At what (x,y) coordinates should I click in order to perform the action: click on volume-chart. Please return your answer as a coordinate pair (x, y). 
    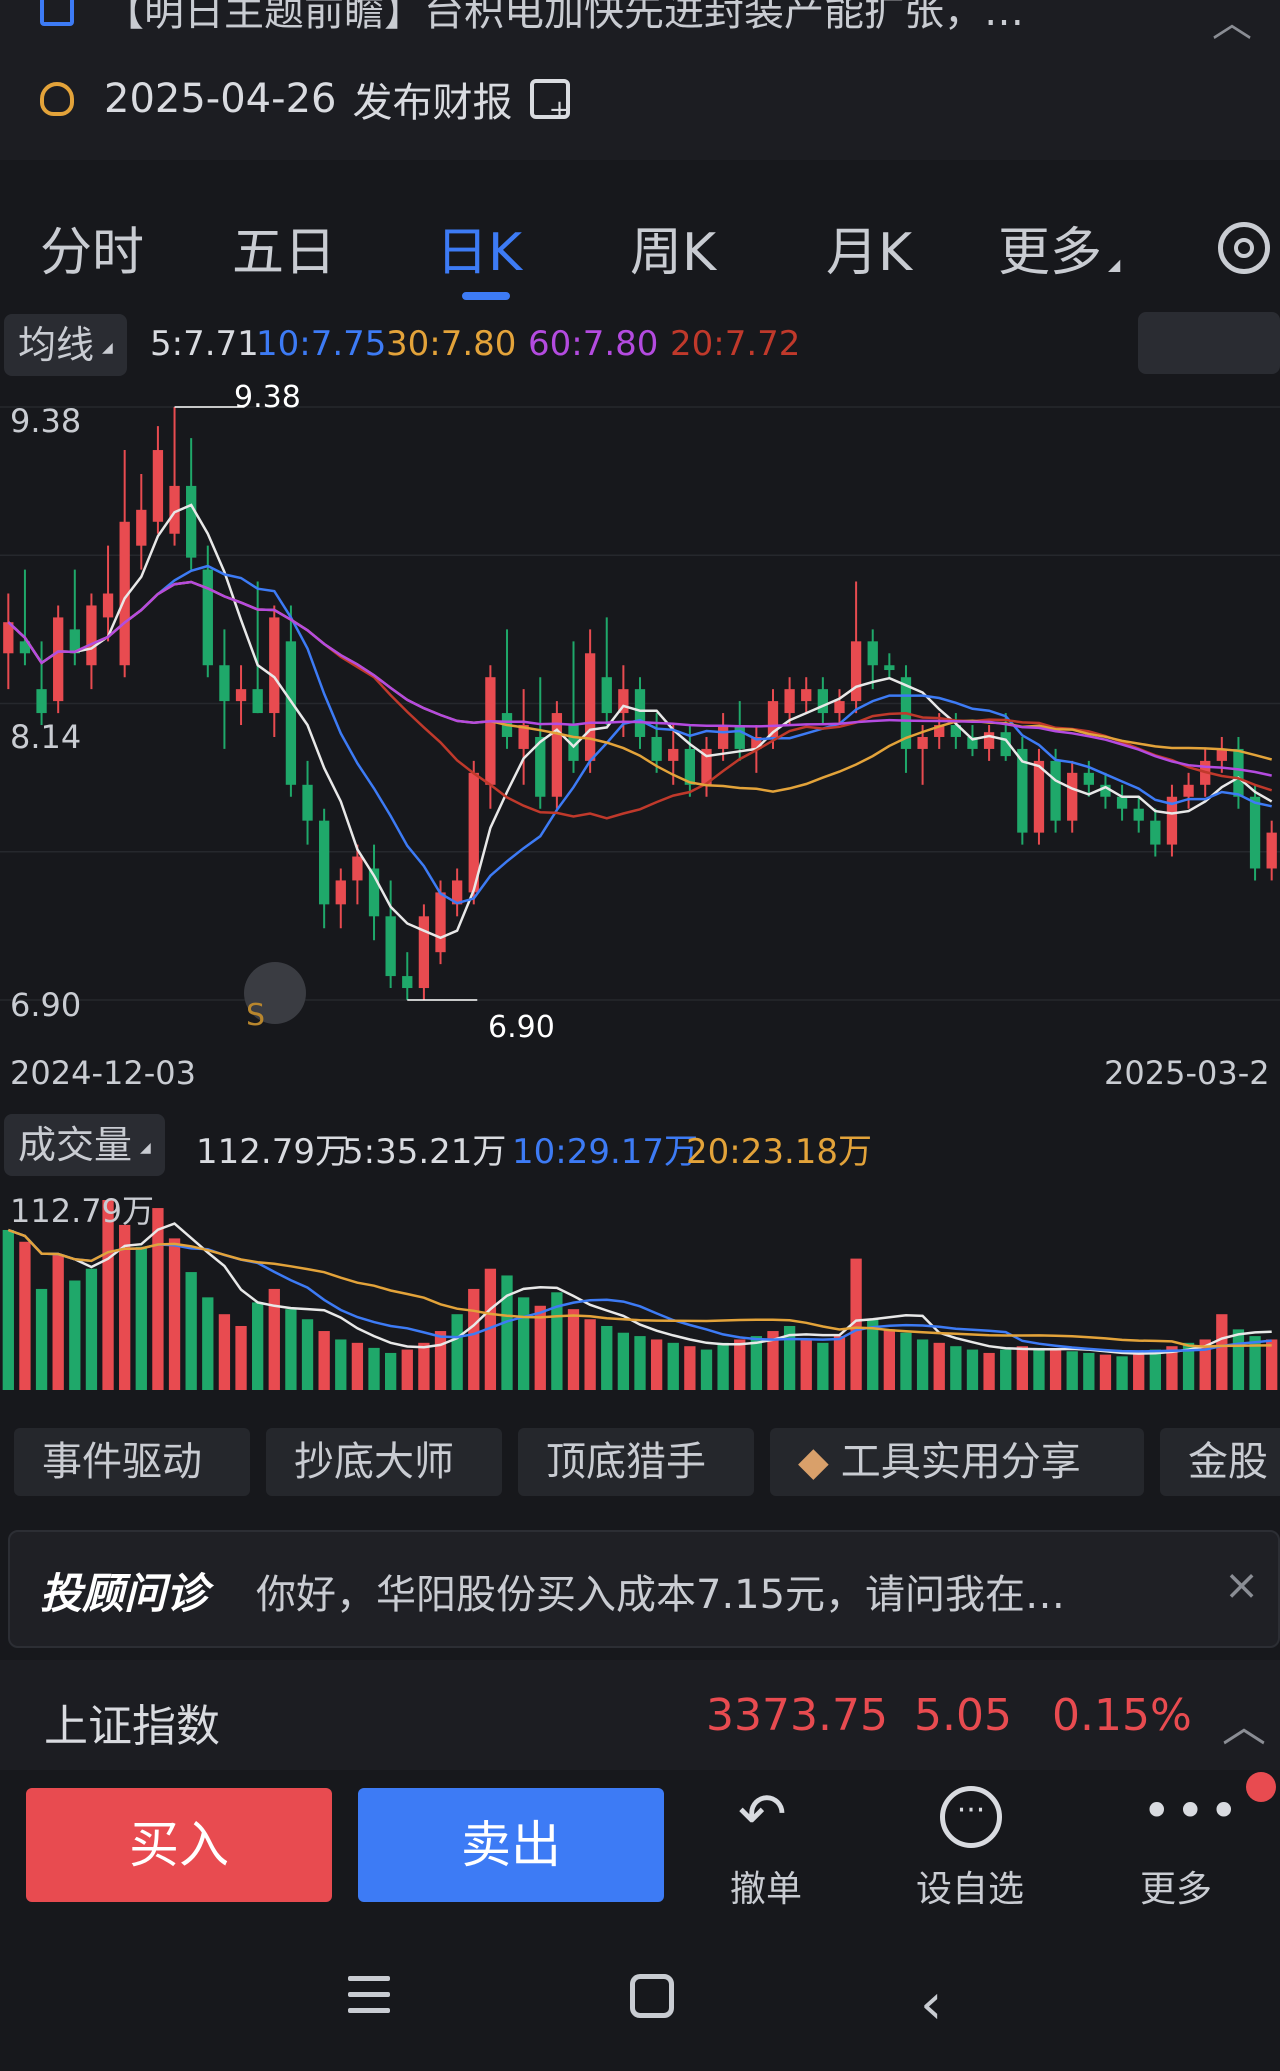
    Looking at the image, I should click on (640, 1286).